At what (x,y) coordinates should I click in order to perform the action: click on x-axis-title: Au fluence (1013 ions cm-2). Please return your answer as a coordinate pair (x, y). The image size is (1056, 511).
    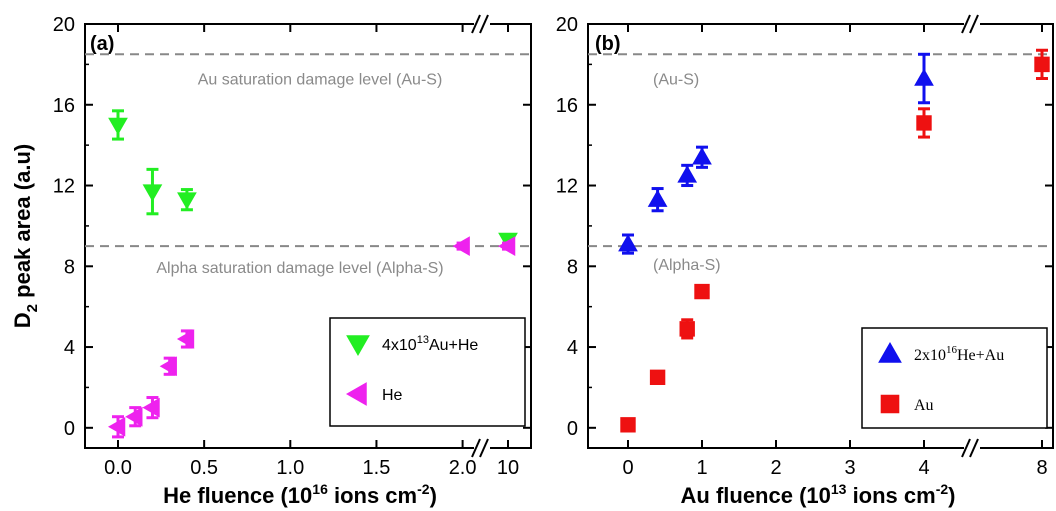
    Looking at the image, I should click on (818, 494).